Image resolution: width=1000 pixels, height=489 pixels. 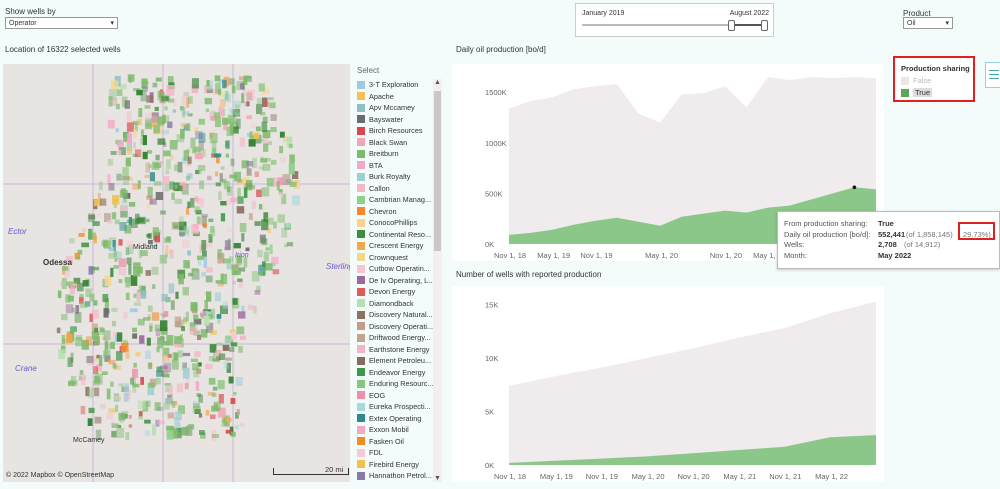 I want to click on area-series-true, so click(x=692, y=450).